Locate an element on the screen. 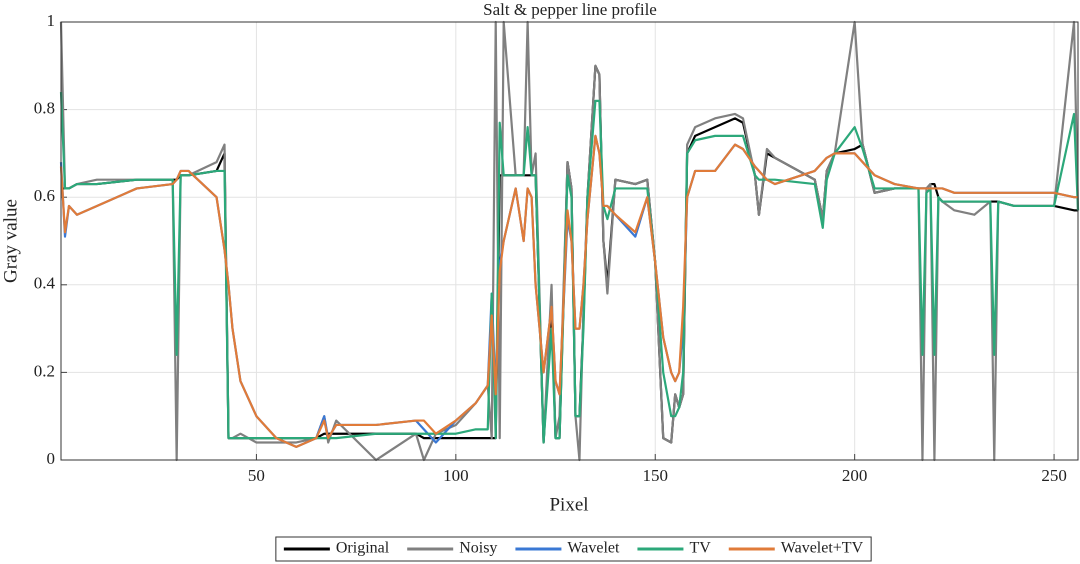 This screenshot has width=1080, height=564. x-tick-label: 50 is located at coordinates (256, 475).